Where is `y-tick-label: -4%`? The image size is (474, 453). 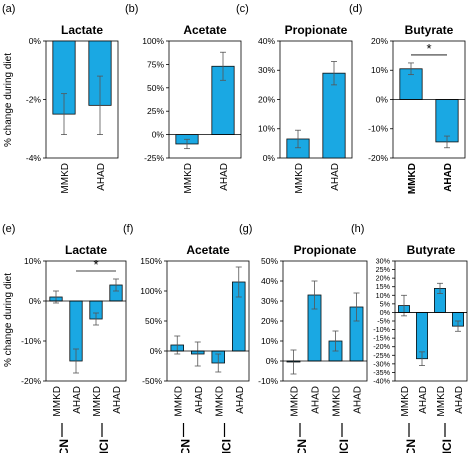 y-tick-label: -4% is located at coordinates (34, 158).